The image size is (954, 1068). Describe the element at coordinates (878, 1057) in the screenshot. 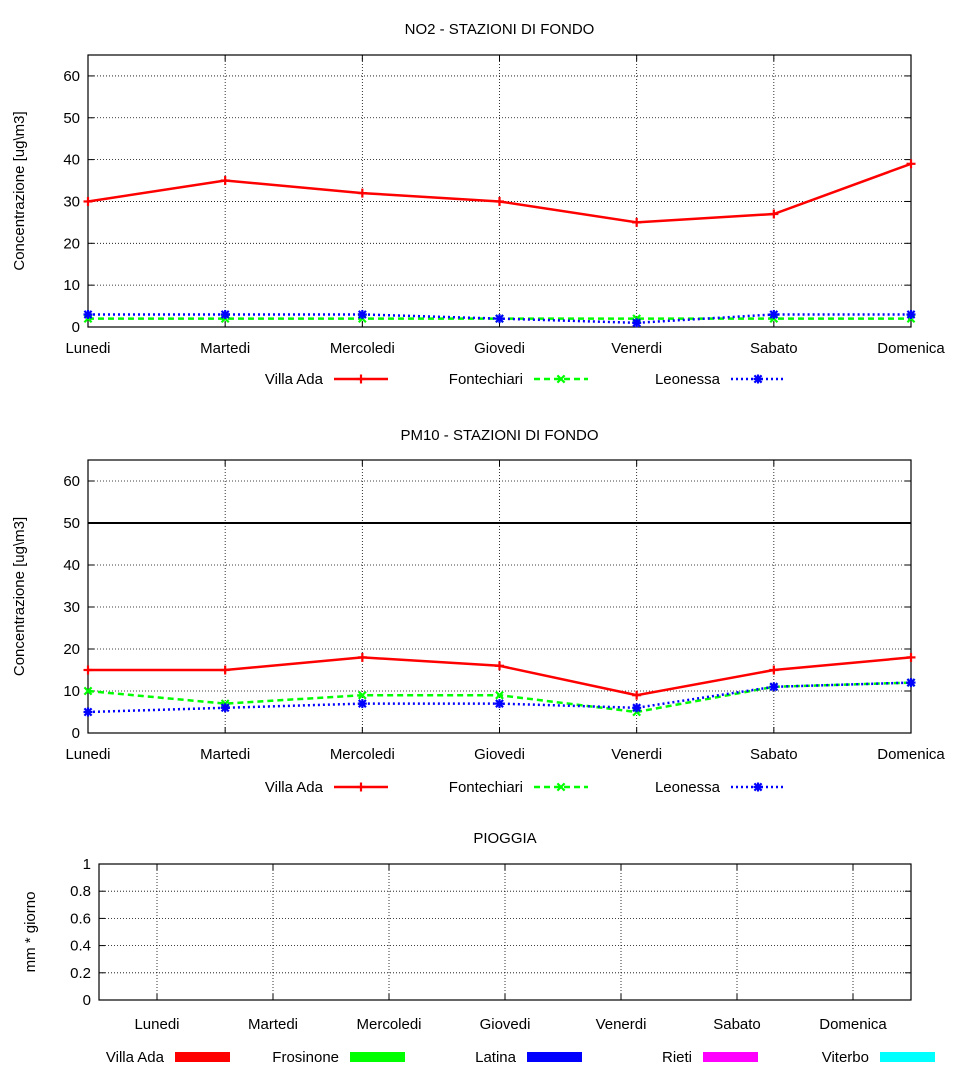

I see `legend-item: Viterbo` at that location.